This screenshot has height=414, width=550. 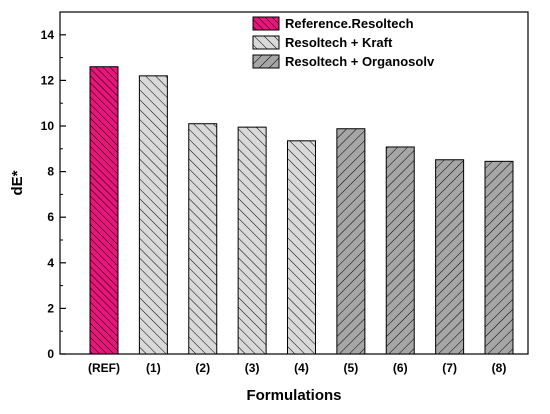 I want to click on legend-label-kraft: Resoltech + Kraft, so click(x=339, y=42).